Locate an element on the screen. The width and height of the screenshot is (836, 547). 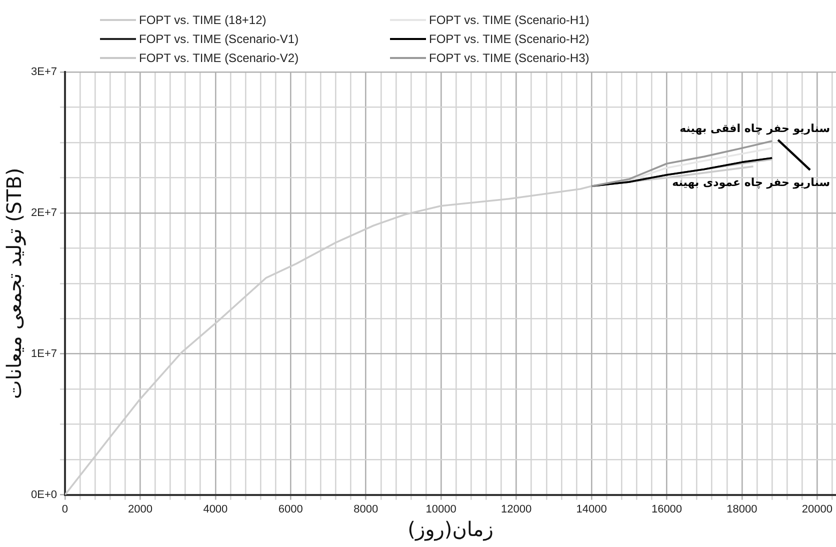
x-tick-label: 10000 is located at coordinates (441, 509).